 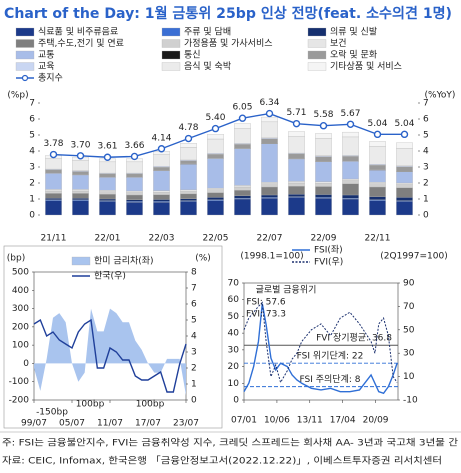 I want to click on y-tick-label: 500, so click(x=20, y=273).